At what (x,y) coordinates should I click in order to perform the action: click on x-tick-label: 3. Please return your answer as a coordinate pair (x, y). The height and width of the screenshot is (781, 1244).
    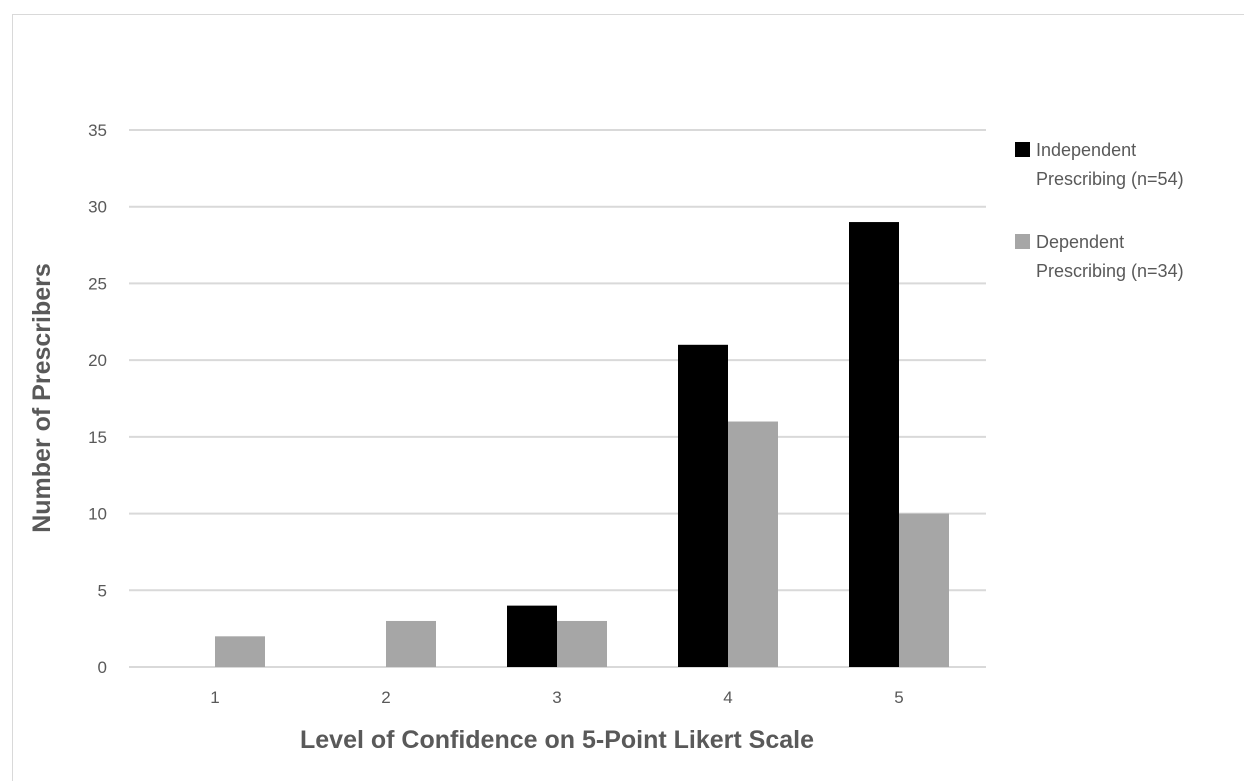
    Looking at the image, I should click on (556, 697).